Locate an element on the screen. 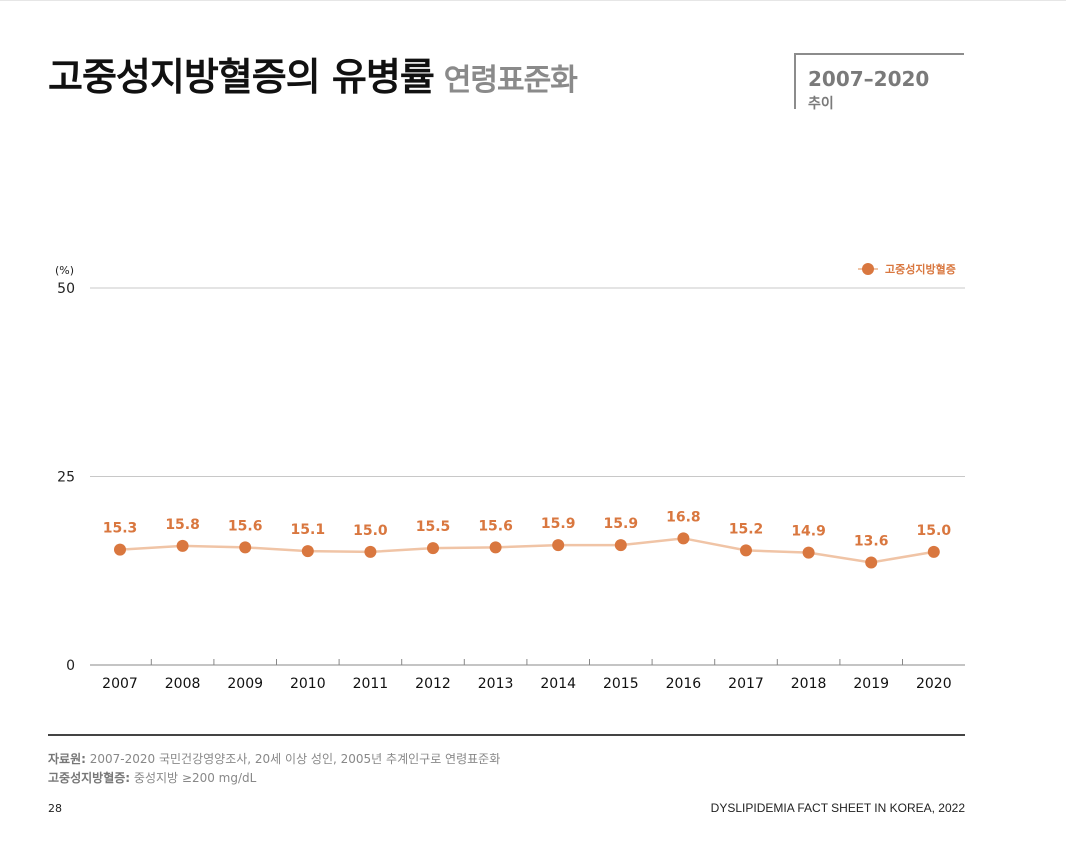  x-tick-label: 2011 is located at coordinates (371, 684).